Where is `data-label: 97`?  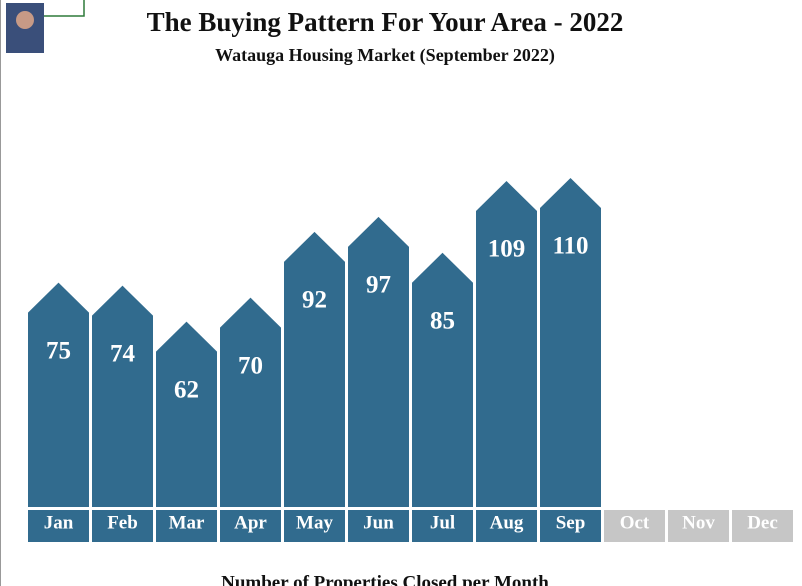
data-label: 97 is located at coordinates (378, 285).